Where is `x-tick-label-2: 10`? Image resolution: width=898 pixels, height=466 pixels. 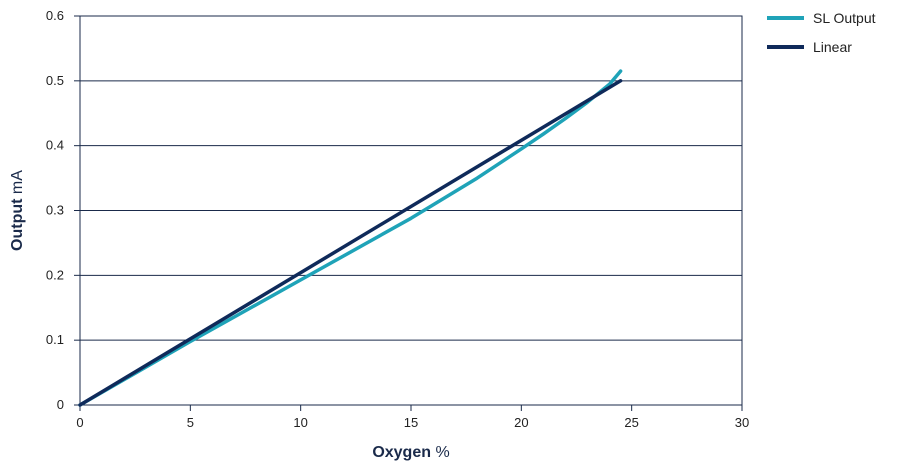
x-tick-label-2: 10 is located at coordinates (300, 422).